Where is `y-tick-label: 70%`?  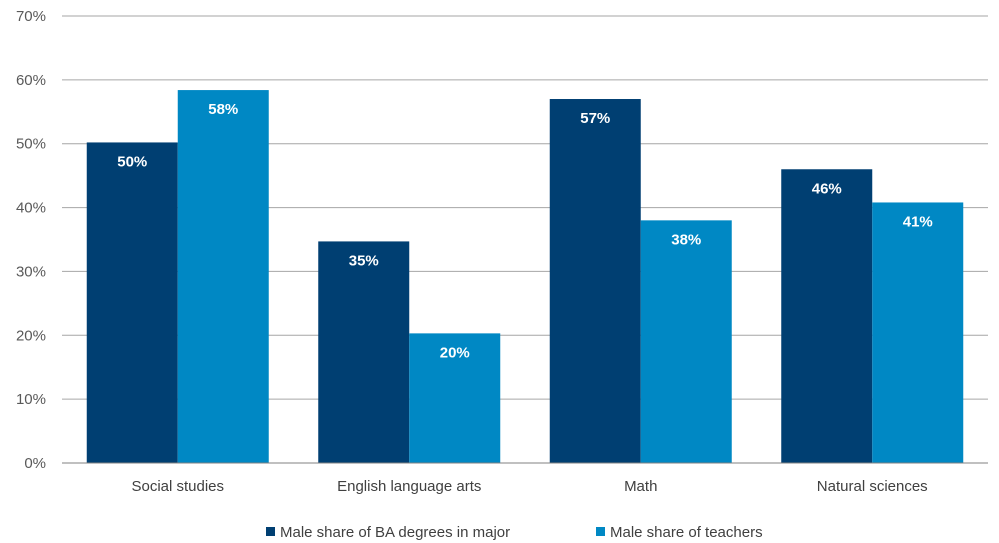
y-tick-label: 70% is located at coordinates (31, 16).